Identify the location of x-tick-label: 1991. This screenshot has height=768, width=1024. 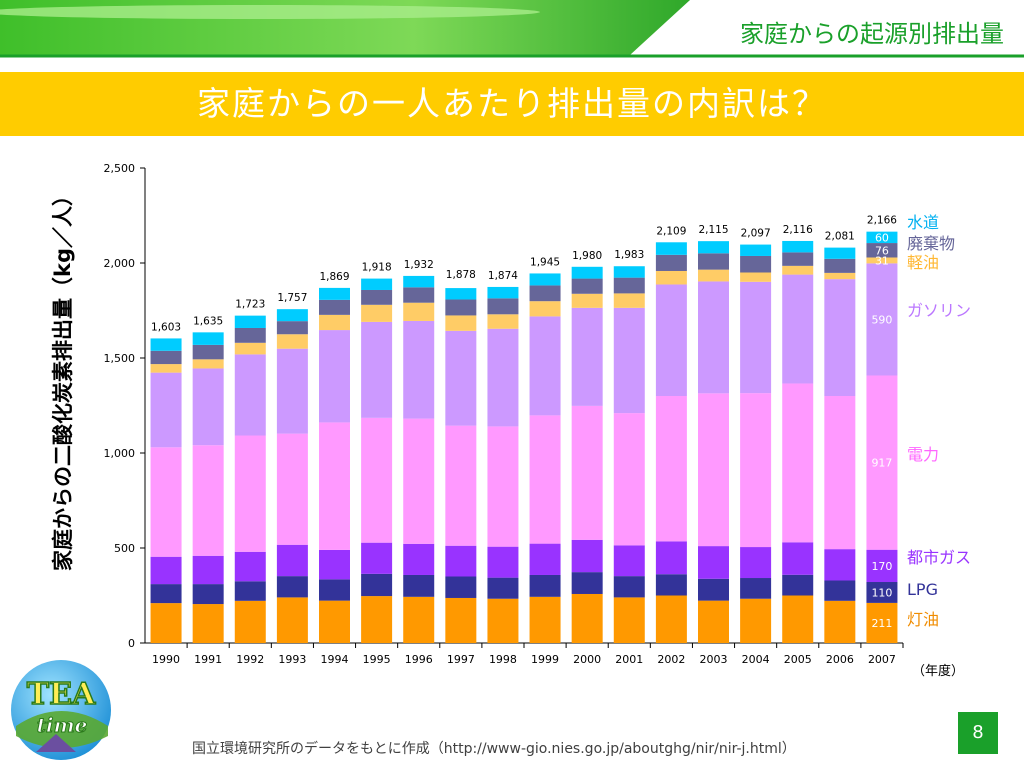
(208, 659).